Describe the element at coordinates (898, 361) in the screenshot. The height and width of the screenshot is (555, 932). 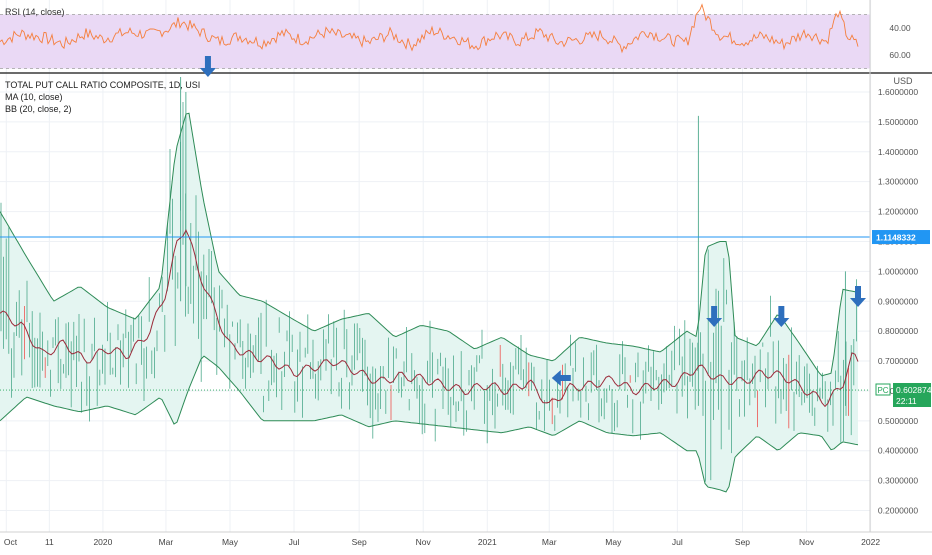
I see `price-tick-label: 0.7000000` at that location.